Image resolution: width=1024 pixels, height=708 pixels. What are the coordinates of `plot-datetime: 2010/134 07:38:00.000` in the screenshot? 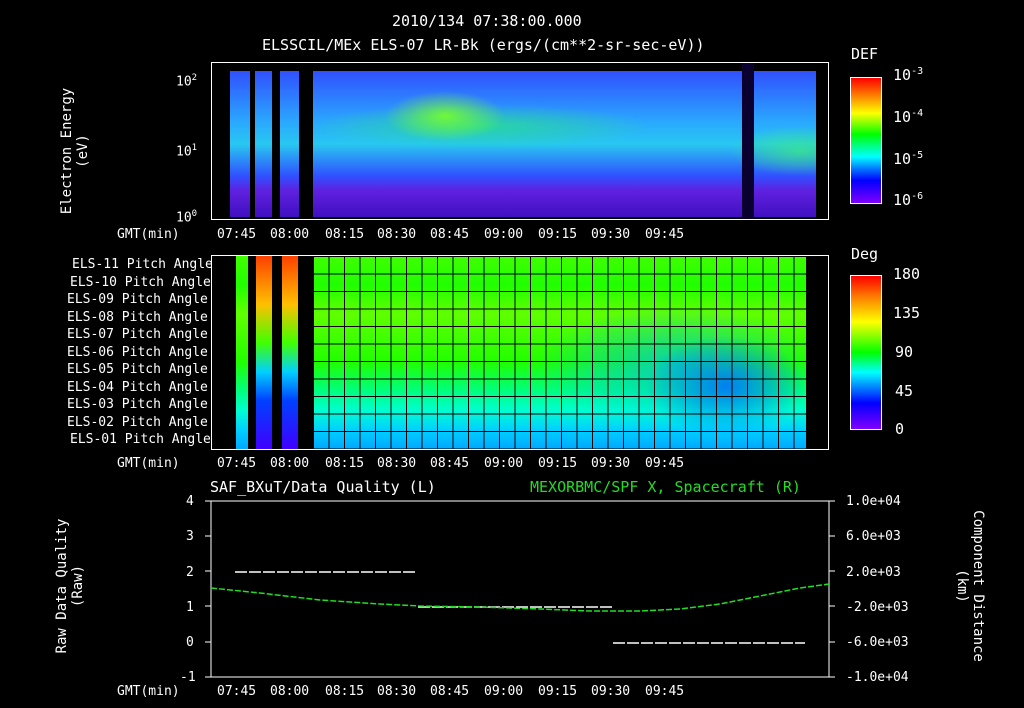 It's located at (487, 21).